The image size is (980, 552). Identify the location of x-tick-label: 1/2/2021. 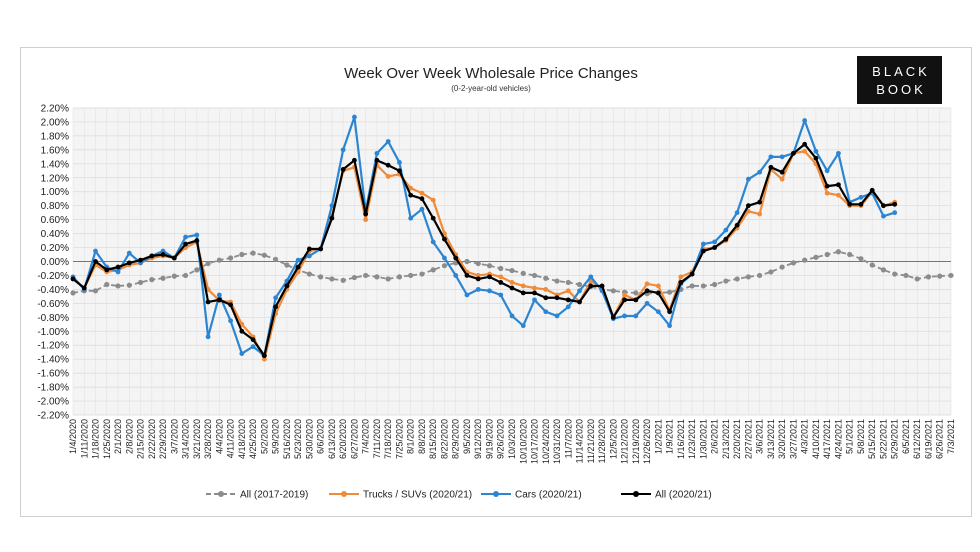
(658, 436).